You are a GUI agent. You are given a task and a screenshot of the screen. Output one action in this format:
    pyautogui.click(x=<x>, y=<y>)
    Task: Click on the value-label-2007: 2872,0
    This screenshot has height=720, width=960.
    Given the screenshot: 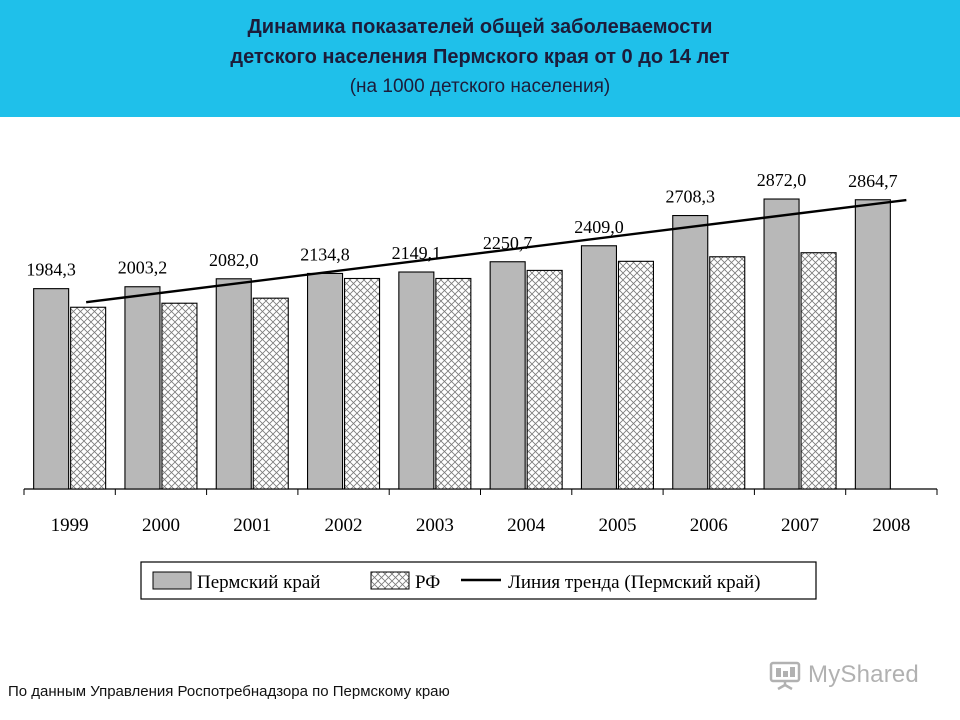 What is the action you would take?
    pyautogui.click(x=782, y=180)
    